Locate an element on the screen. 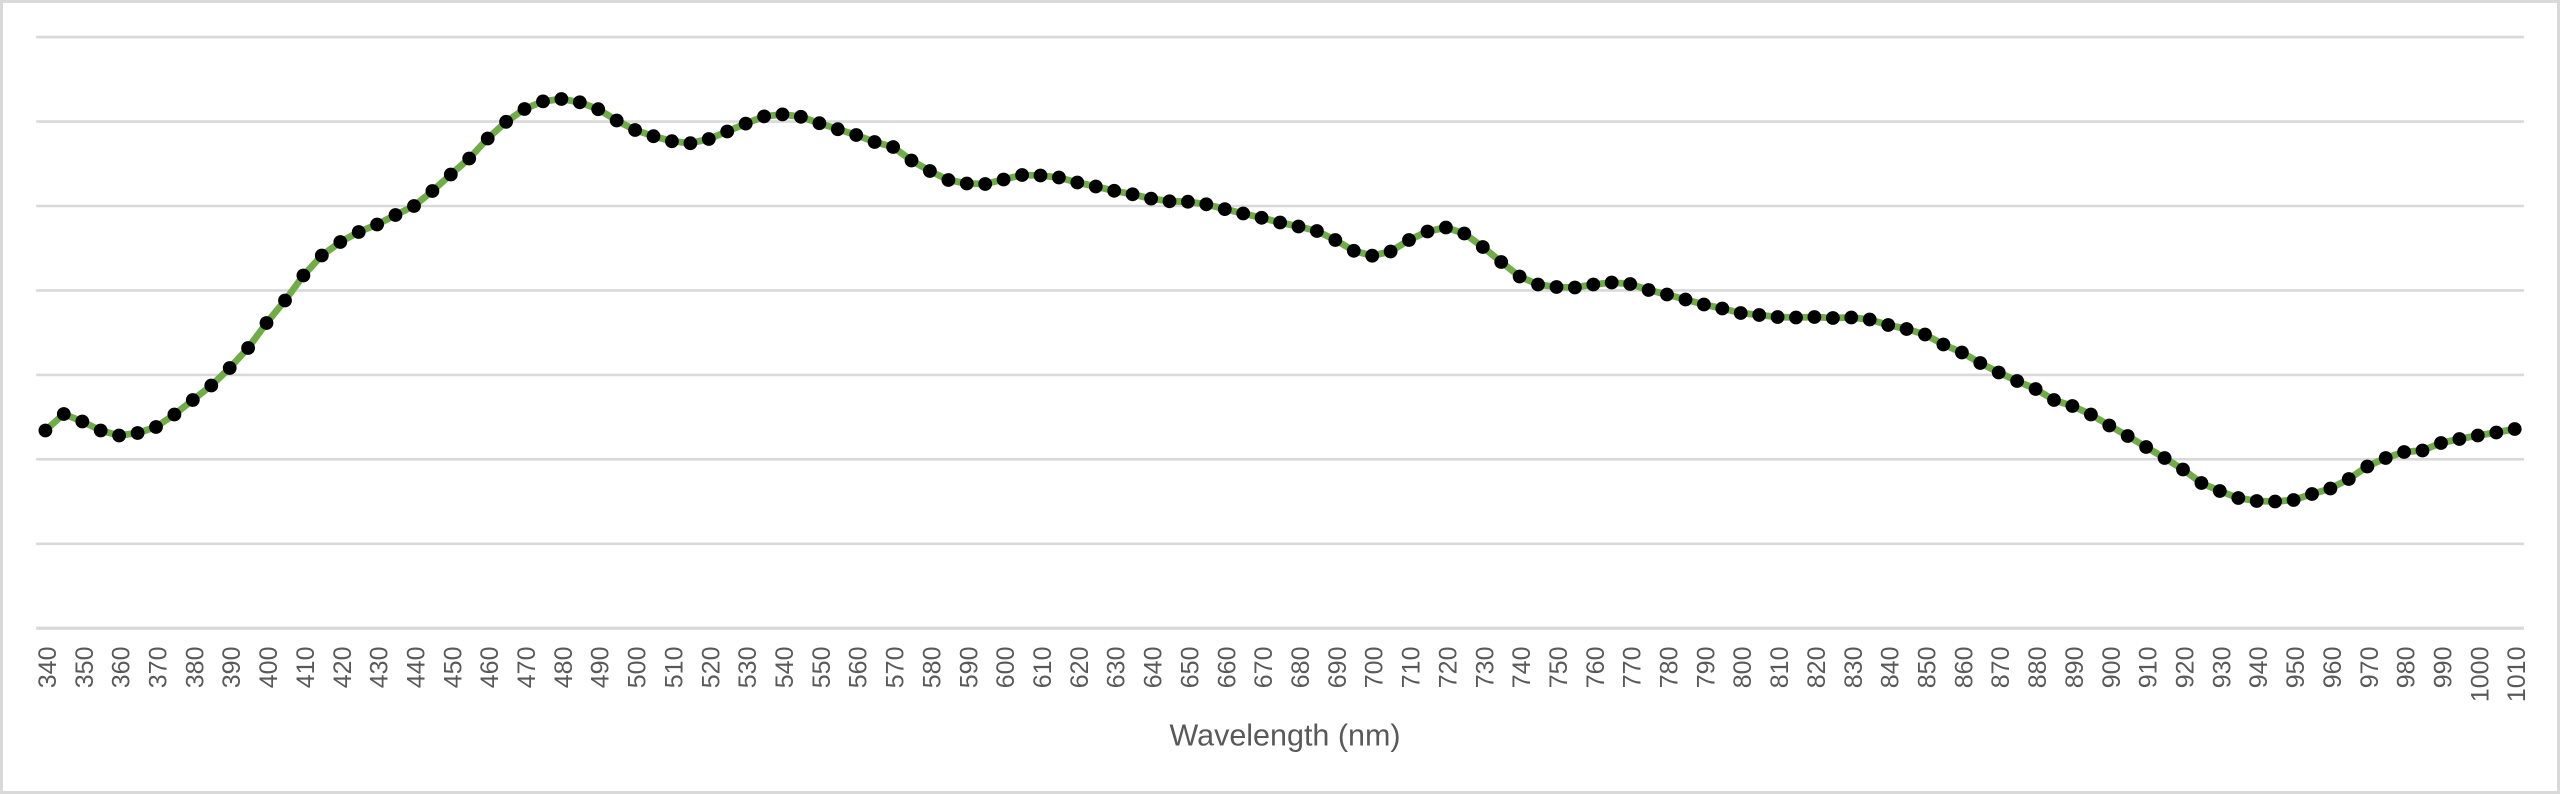 The width and height of the screenshot is (2560, 794). svg-text: 570 is located at coordinates (896, 668).